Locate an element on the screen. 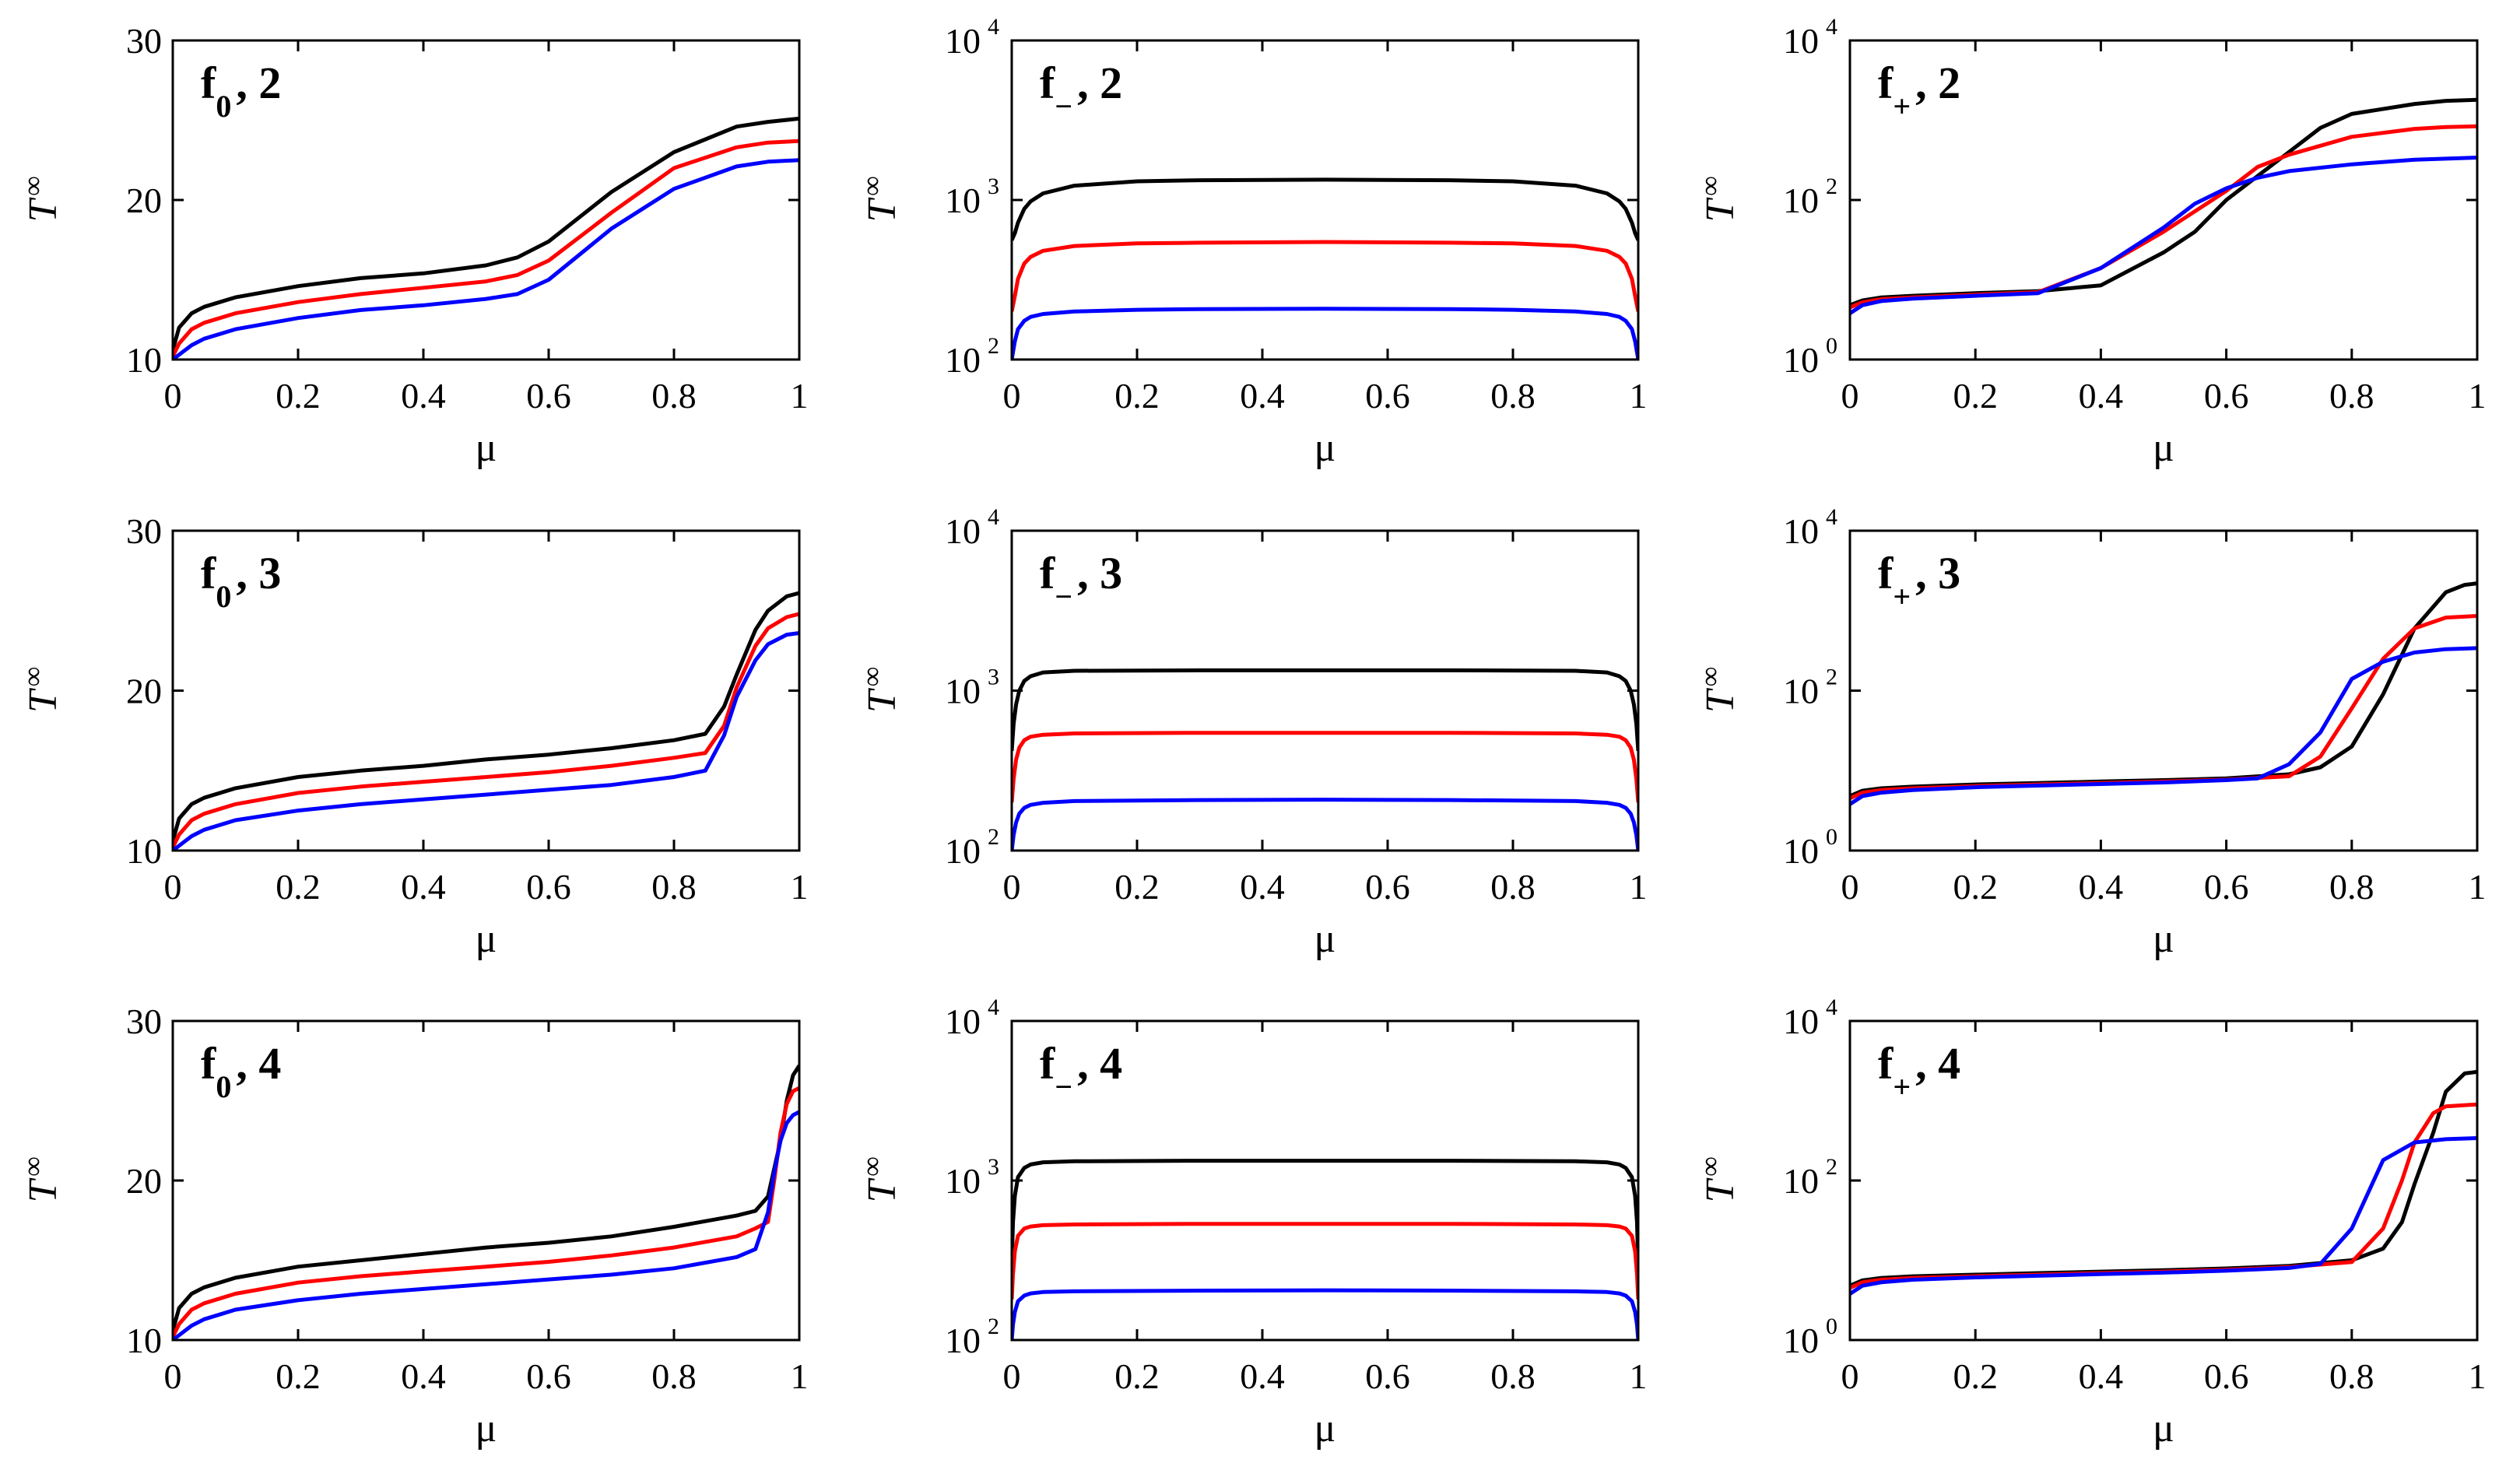 This screenshot has width=2499, height=1484. panel-title: f0, 2 is located at coordinates (241, 91).